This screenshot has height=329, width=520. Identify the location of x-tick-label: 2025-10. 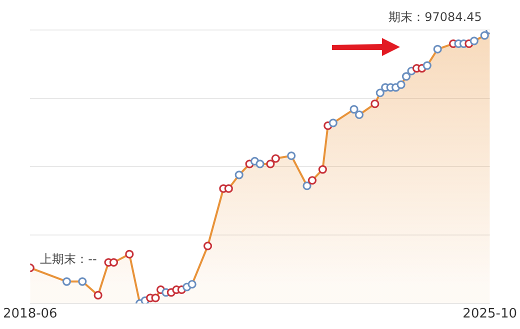
(490, 314).